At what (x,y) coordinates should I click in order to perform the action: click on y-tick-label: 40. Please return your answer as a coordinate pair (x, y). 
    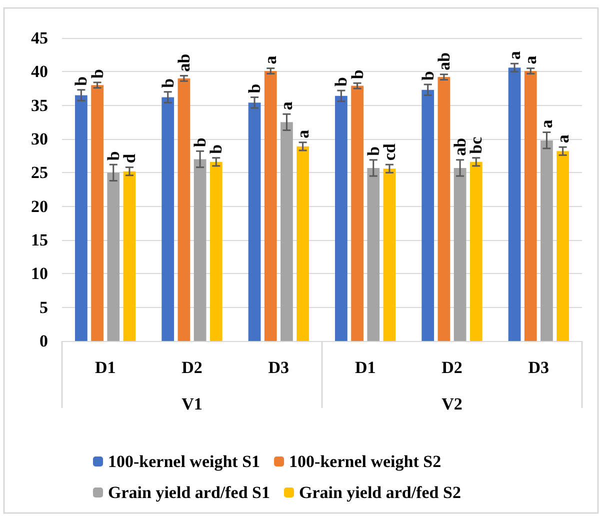
    Looking at the image, I should click on (39, 72).